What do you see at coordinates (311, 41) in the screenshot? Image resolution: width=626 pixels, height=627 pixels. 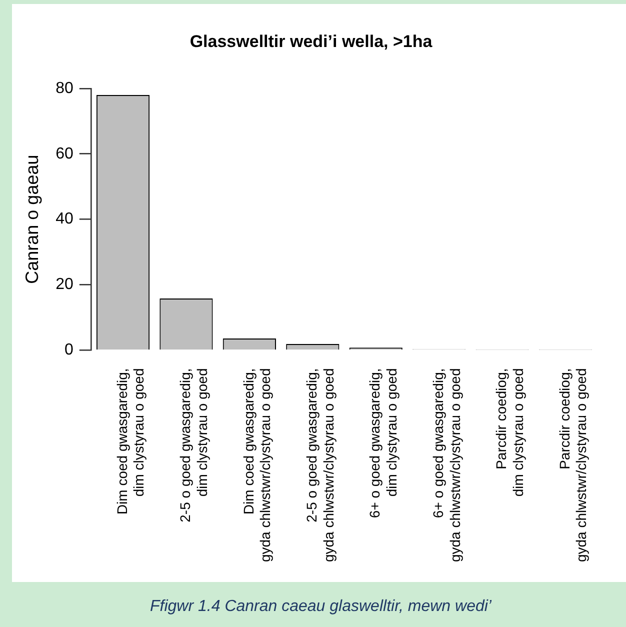 I see `chart-title: Glasswelltir wedi’i wella, >1ha` at bounding box center [311, 41].